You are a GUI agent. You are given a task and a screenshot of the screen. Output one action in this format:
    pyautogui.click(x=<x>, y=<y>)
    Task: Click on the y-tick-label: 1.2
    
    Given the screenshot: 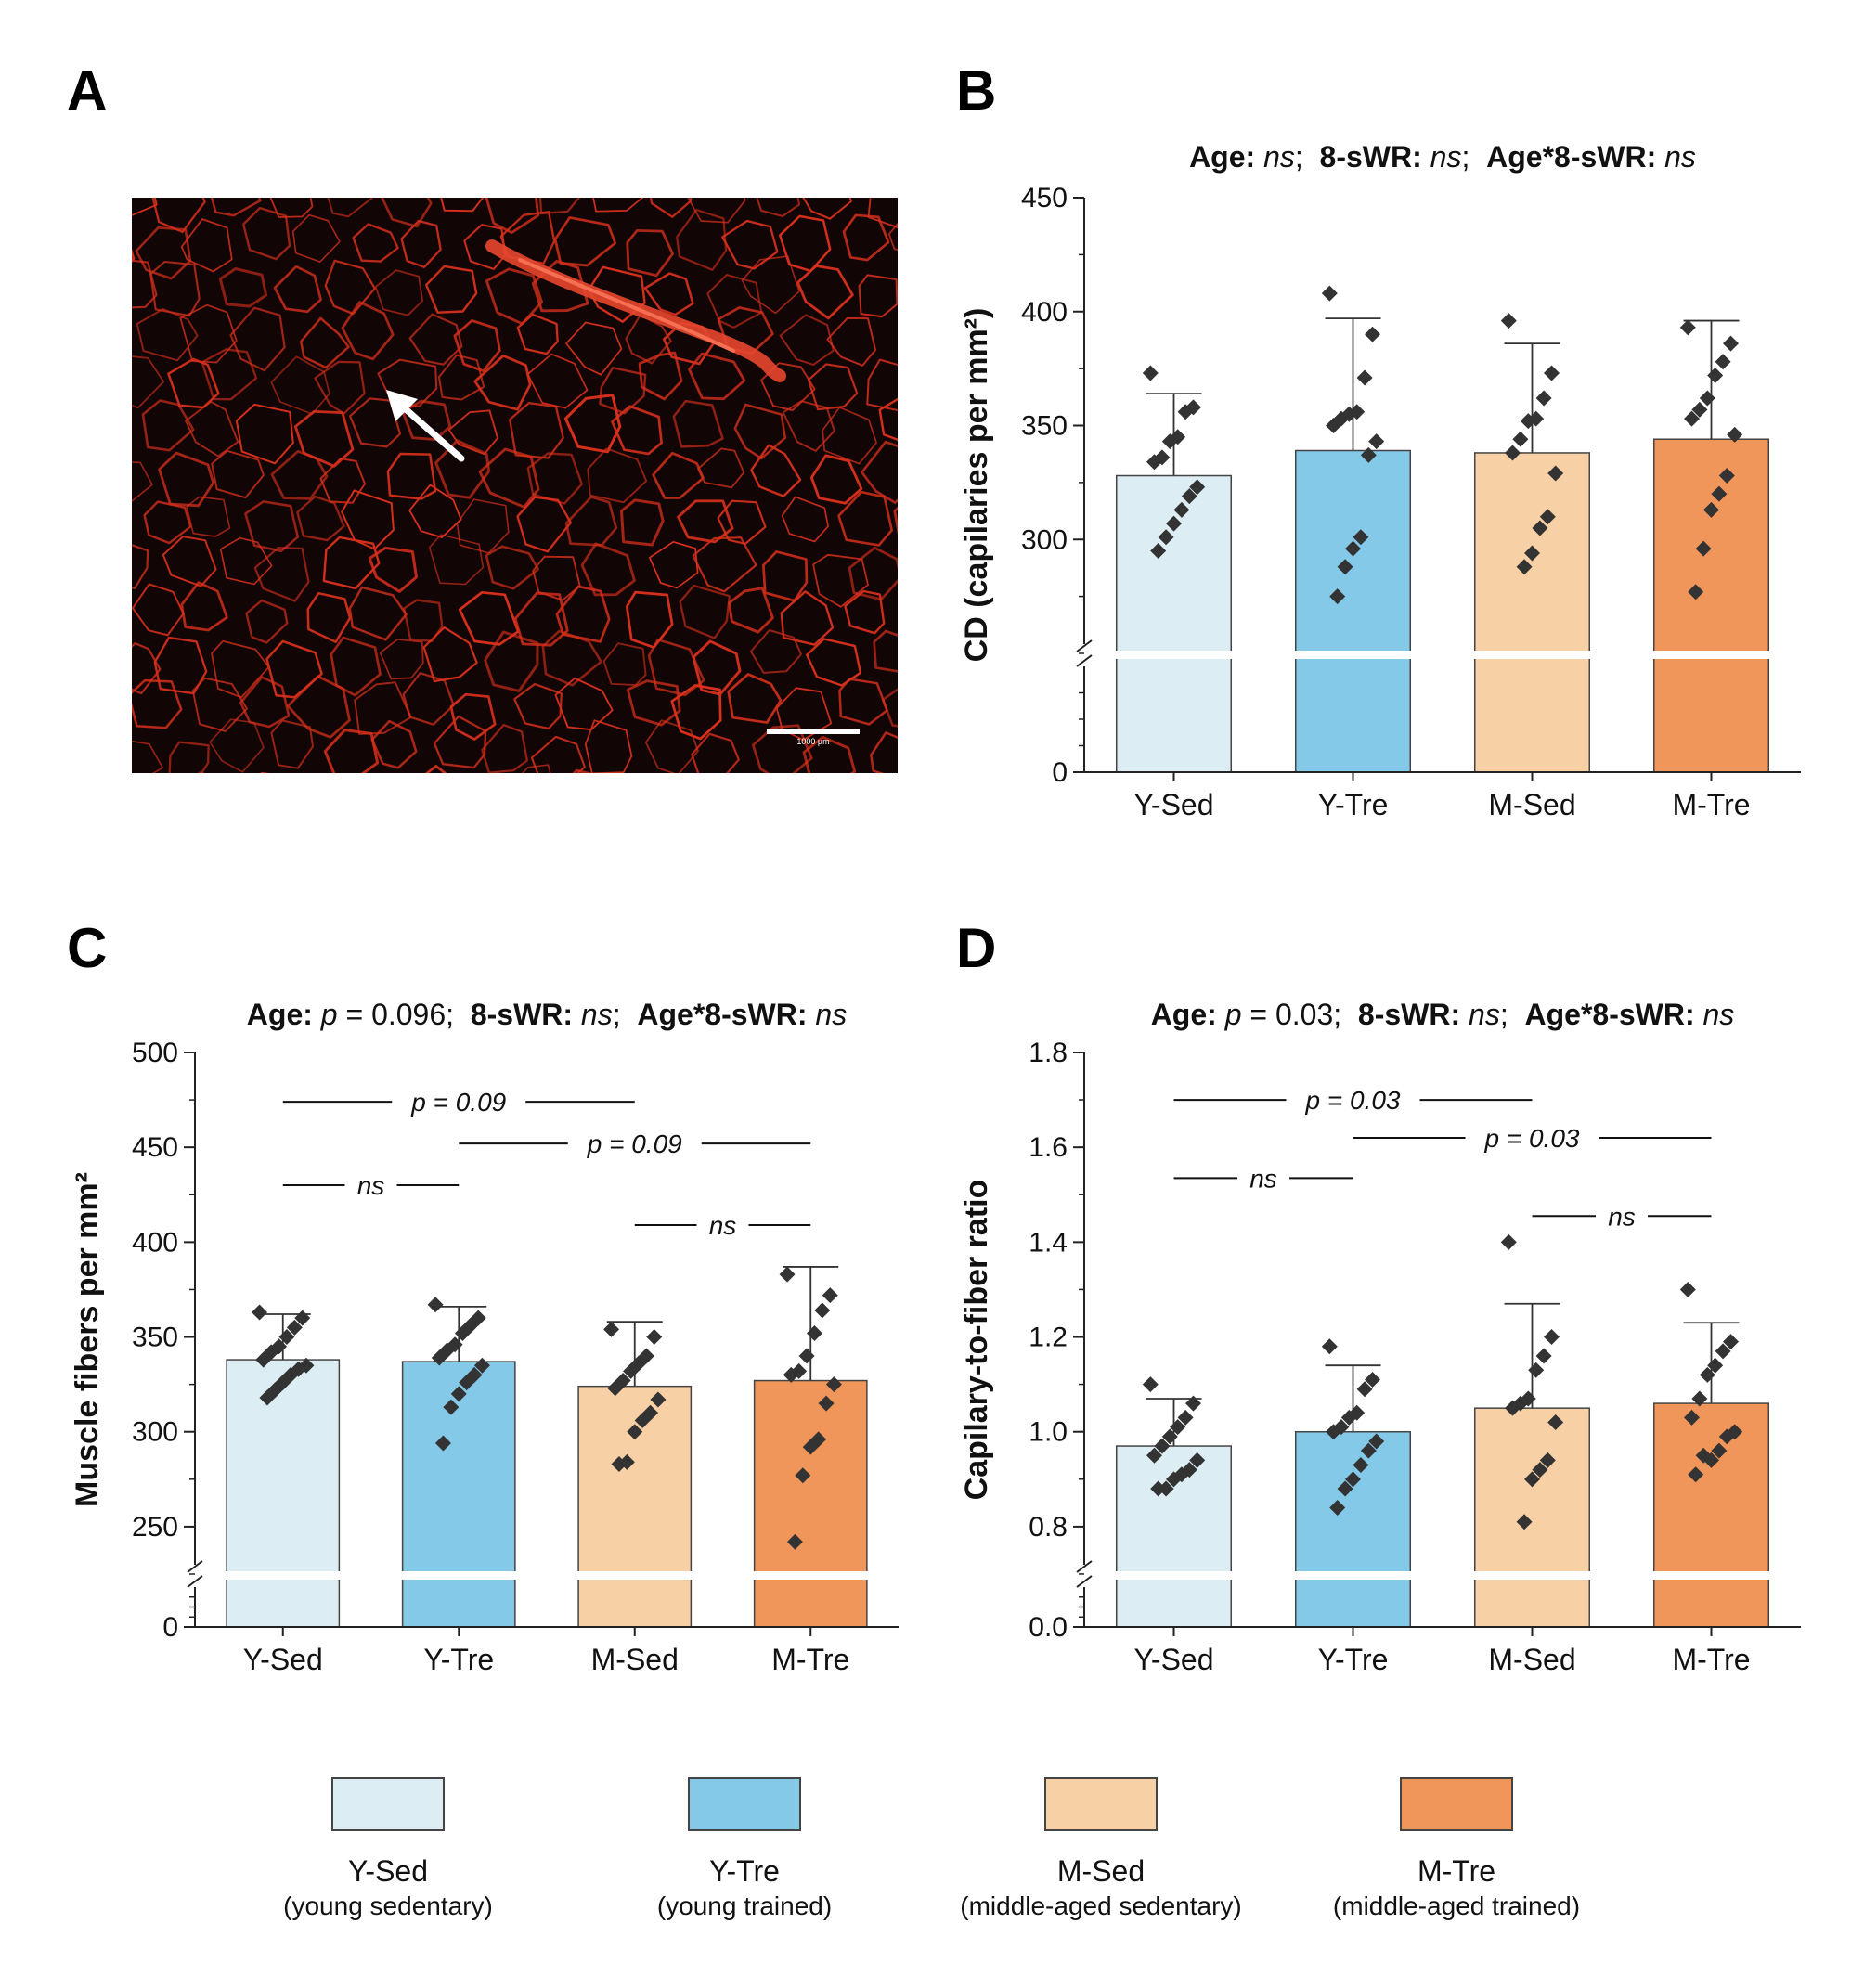 What is the action you would take?
    pyautogui.click(x=1048, y=1338)
    